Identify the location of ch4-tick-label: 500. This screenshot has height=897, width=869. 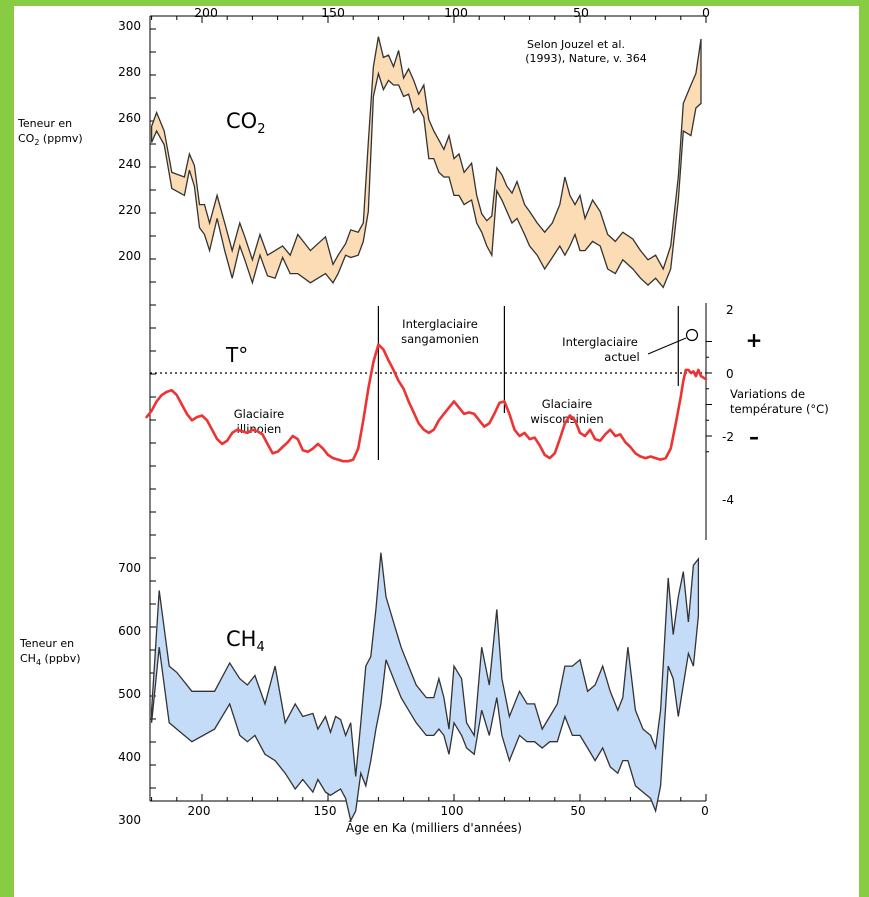
(129, 694).